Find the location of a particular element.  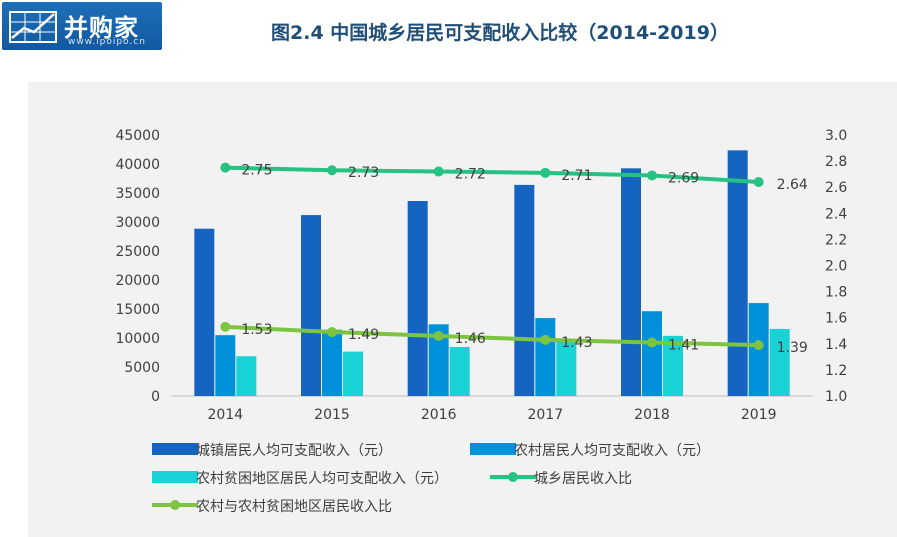

y-right-tick-label: 1.8 is located at coordinates (836, 293).